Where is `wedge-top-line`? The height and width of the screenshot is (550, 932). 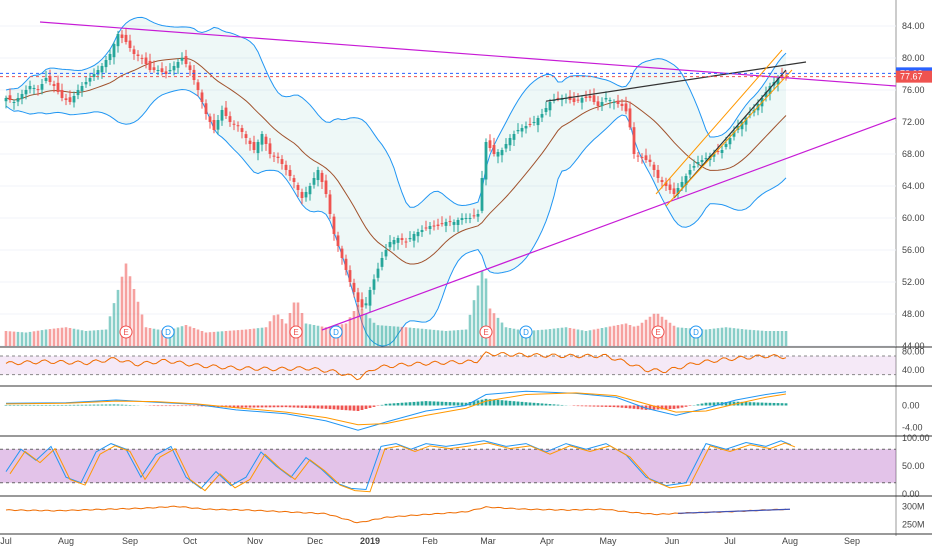
wedge-top-line is located at coordinates (676, 81).